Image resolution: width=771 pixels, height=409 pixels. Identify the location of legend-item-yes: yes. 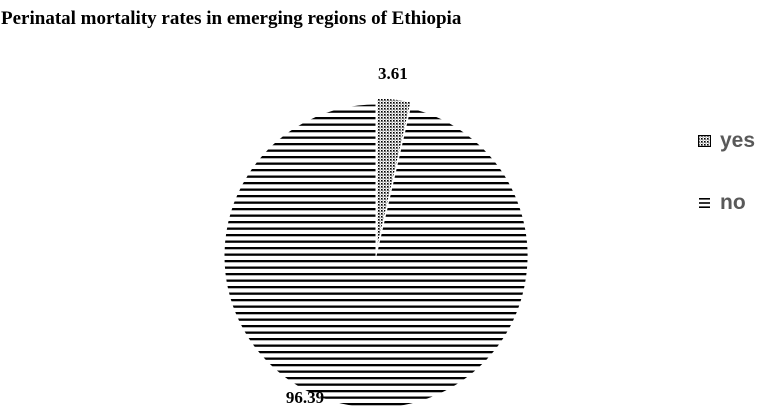
(726, 141).